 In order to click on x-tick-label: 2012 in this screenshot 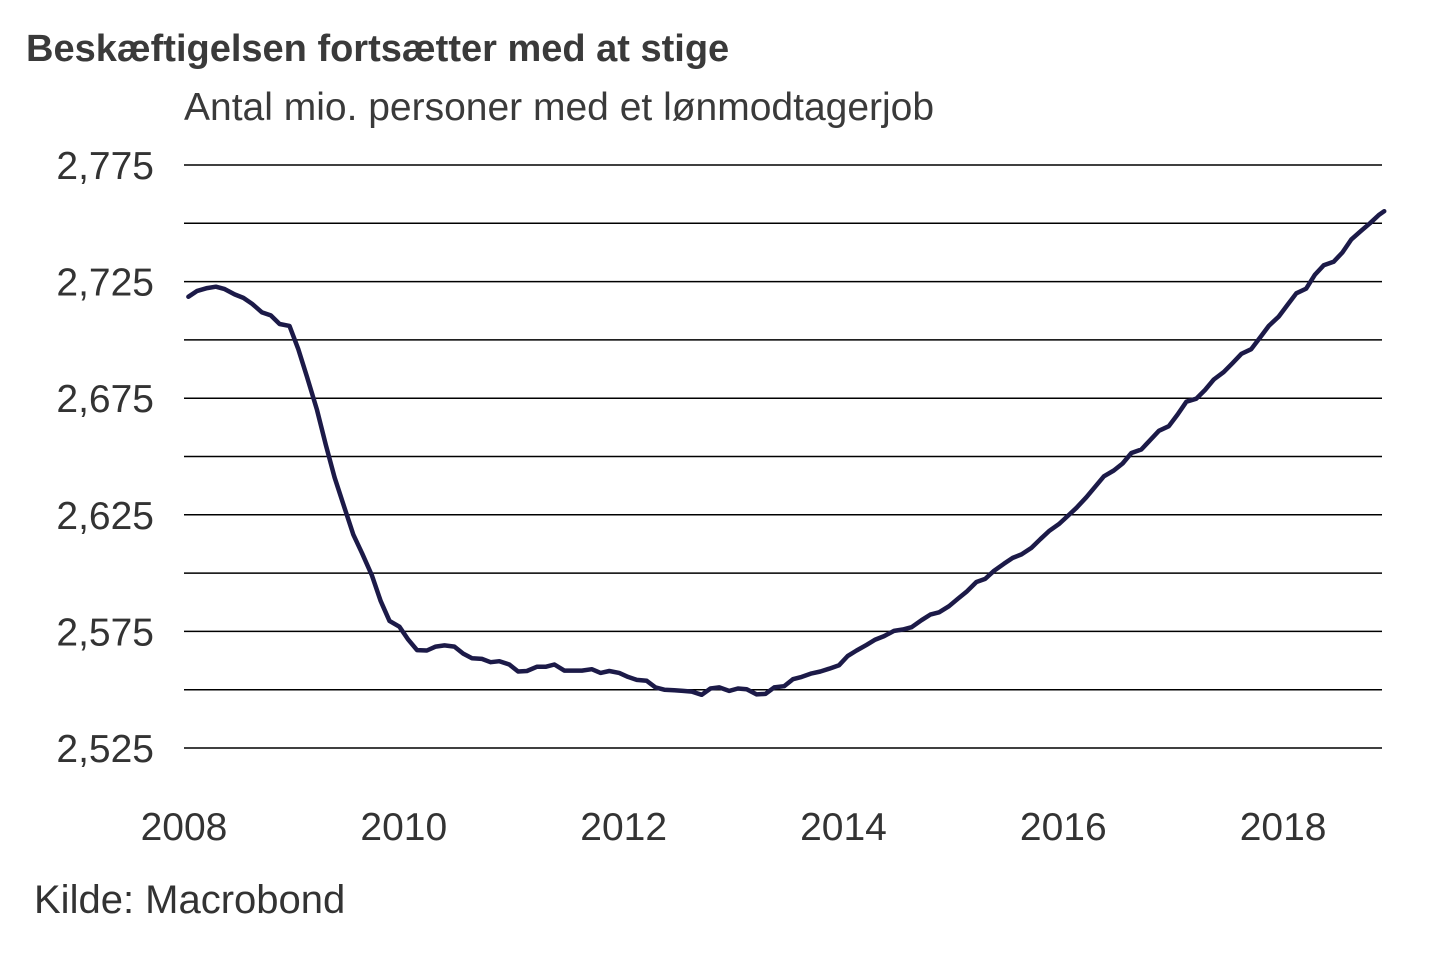, I will do `click(623, 827)`.